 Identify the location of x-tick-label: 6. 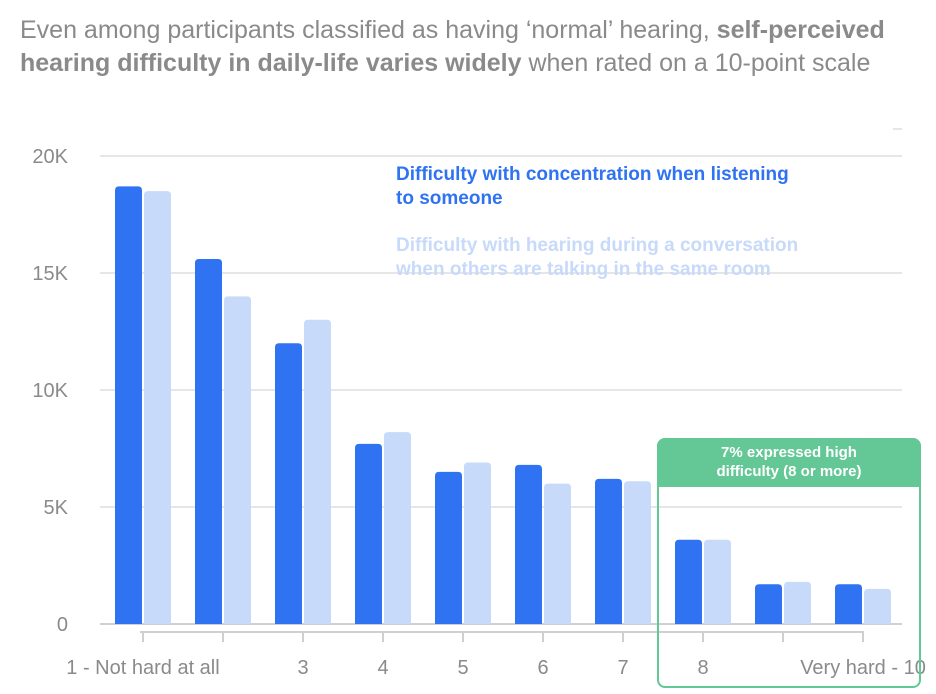
(542, 668).